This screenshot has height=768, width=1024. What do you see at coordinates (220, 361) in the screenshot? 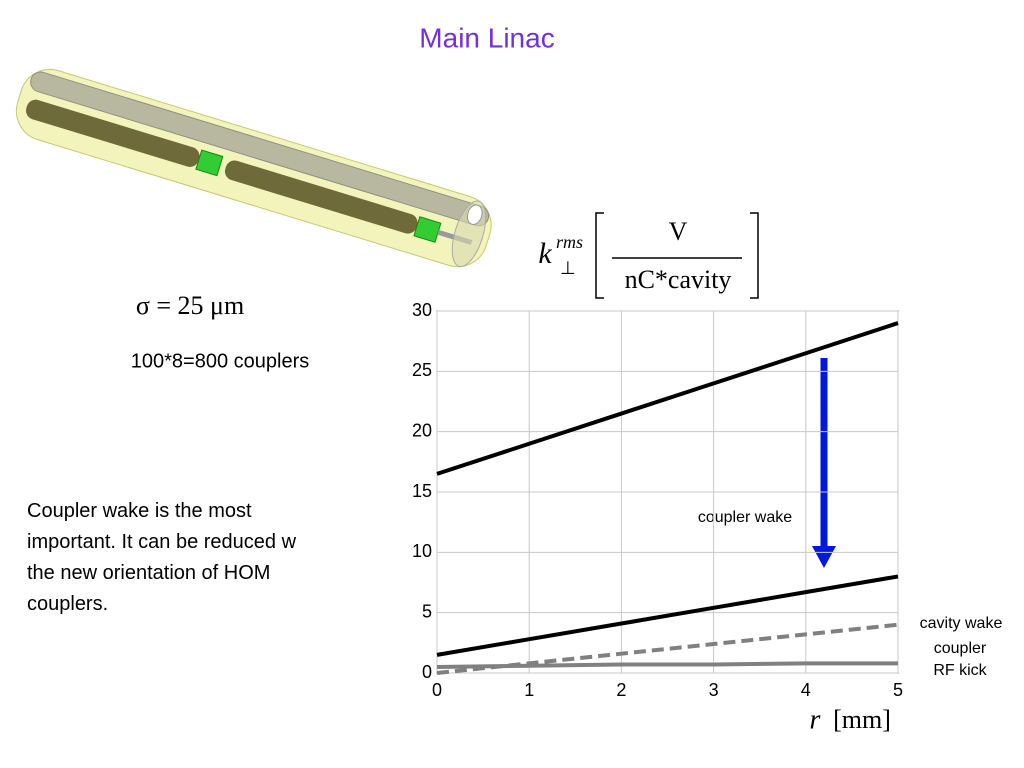
I see `couplers-label: 100*8=800 couplers` at bounding box center [220, 361].